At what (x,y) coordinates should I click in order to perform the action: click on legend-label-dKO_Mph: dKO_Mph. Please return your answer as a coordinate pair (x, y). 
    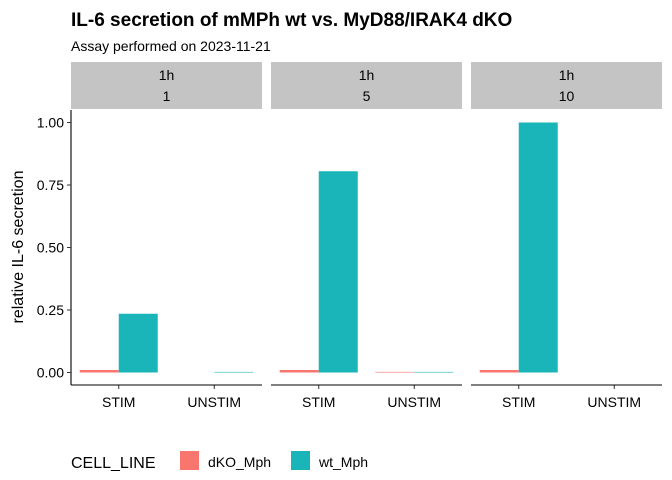
    Looking at the image, I should click on (239, 462).